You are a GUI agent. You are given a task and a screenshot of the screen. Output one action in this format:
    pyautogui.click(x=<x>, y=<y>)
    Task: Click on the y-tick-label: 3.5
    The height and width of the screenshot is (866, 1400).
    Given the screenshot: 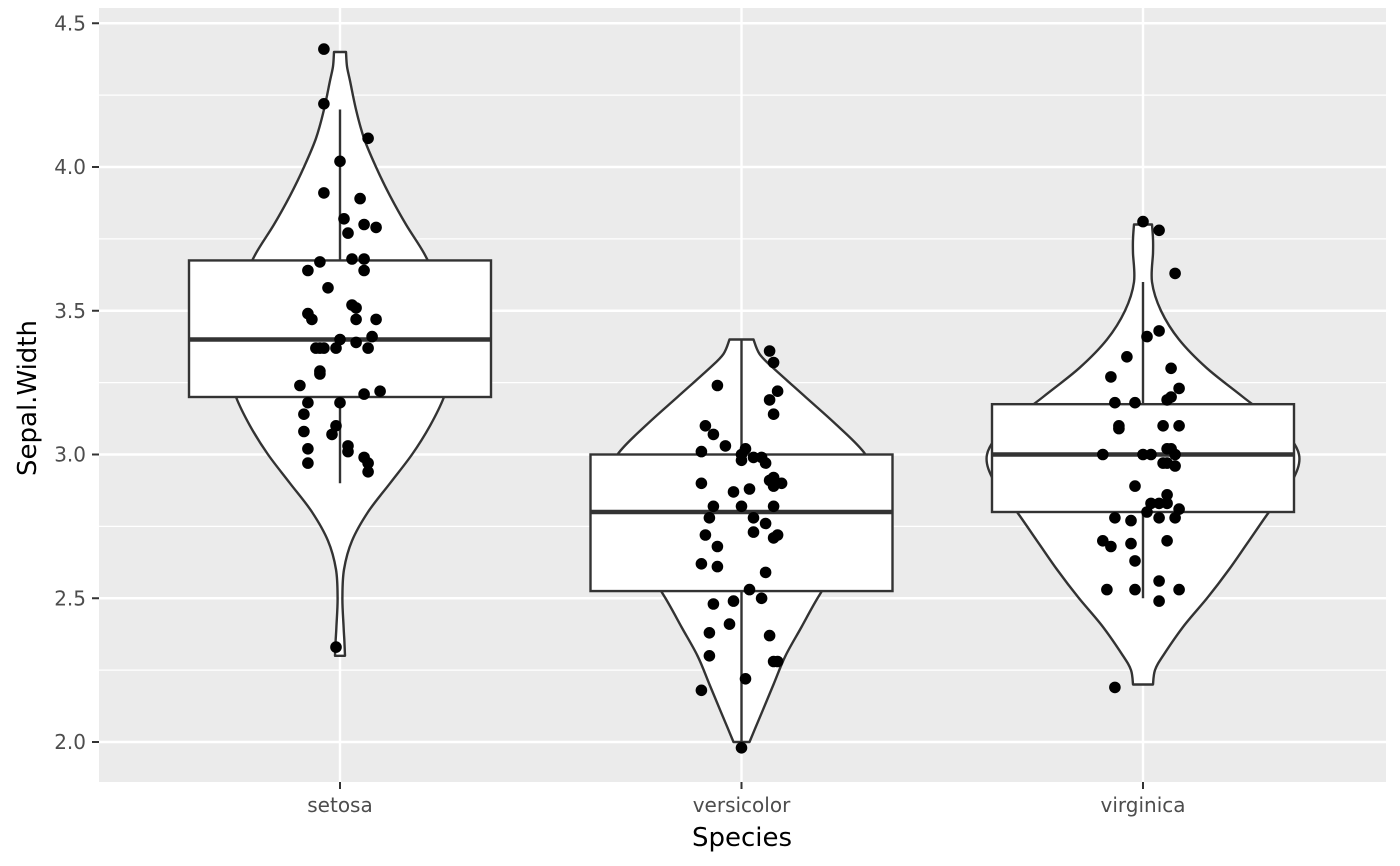 What is the action you would take?
    pyautogui.click(x=70, y=311)
    